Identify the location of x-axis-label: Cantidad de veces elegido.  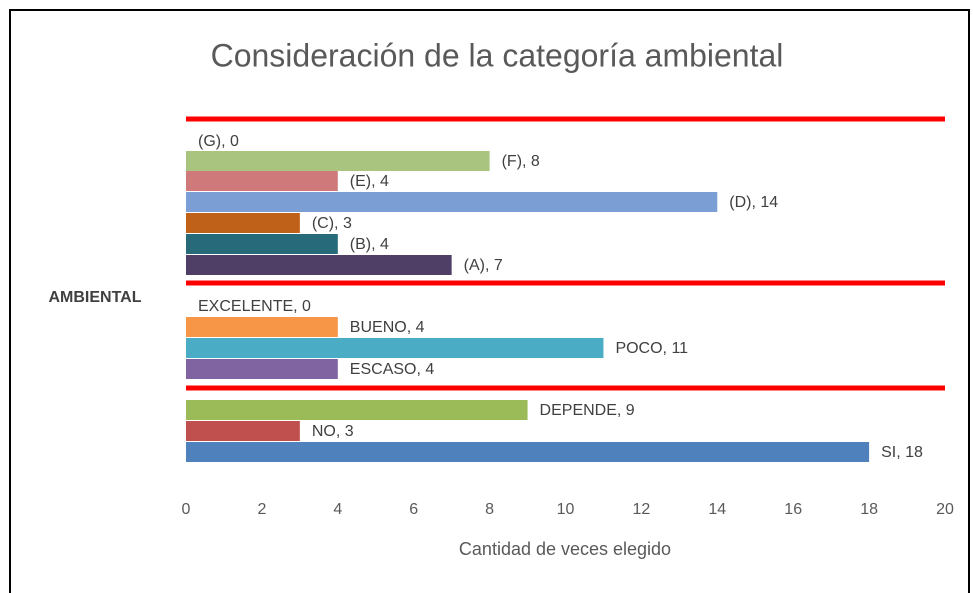
(565, 549).